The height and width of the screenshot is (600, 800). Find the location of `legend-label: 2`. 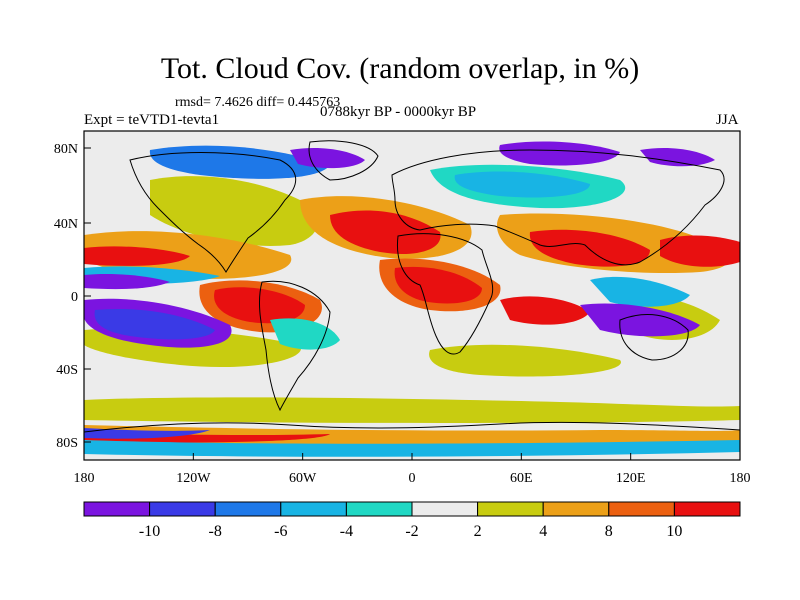

legend-label: 2 is located at coordinates (478, 531).